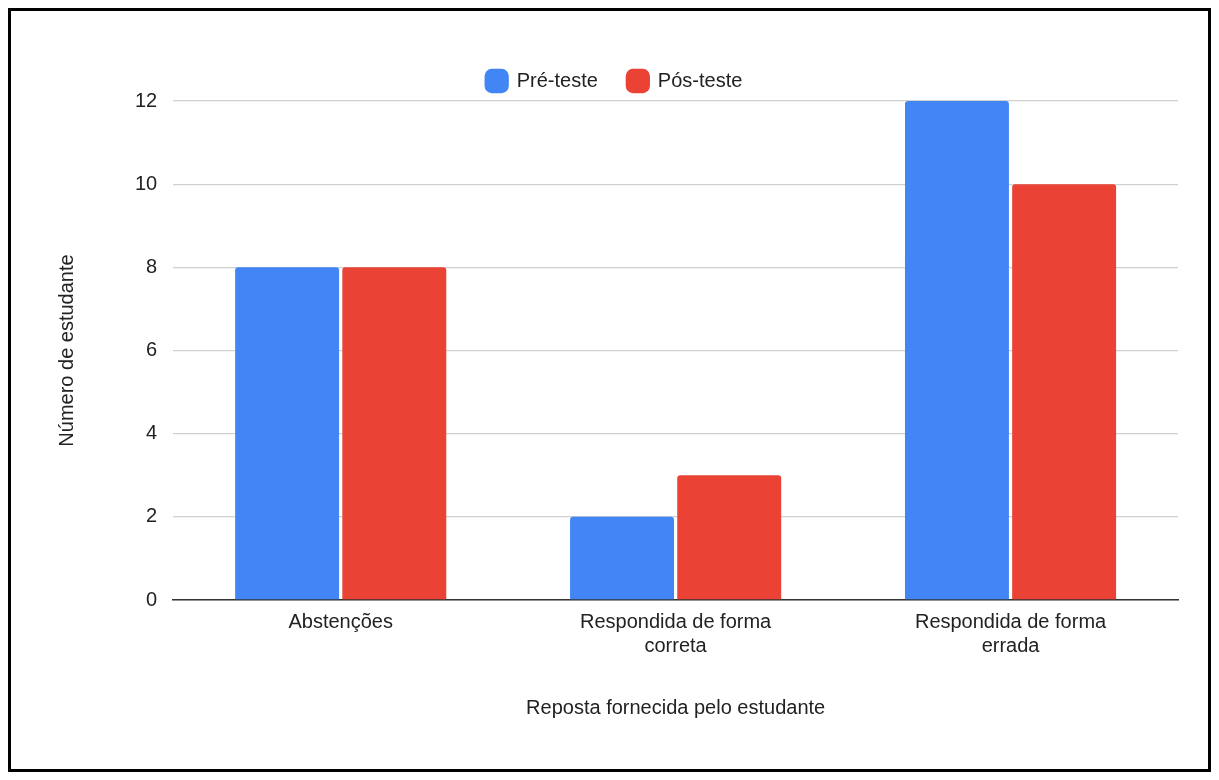  What do you see at coordinates (700, 79) in the screenshot?
I see `legend-label: Pós-teste` at bounding box center [700, 79].